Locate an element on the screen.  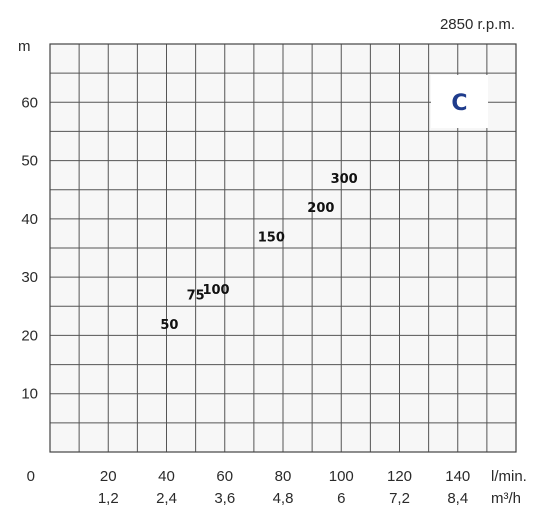
badge: C is located at coordinates (459, 101).